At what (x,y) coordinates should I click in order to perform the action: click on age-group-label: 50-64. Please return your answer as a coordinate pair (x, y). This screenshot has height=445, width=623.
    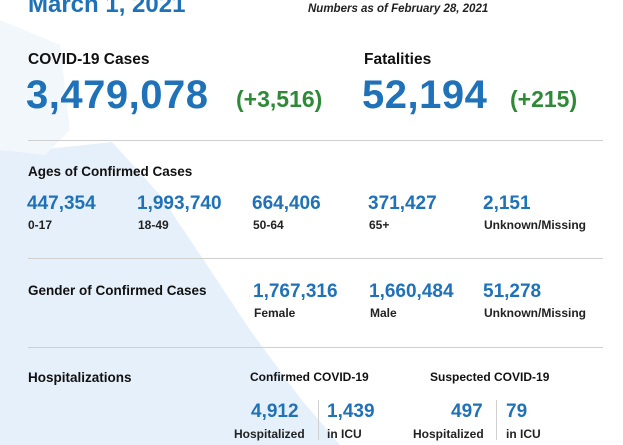
    Looking at the image, I should click on (268, 225).